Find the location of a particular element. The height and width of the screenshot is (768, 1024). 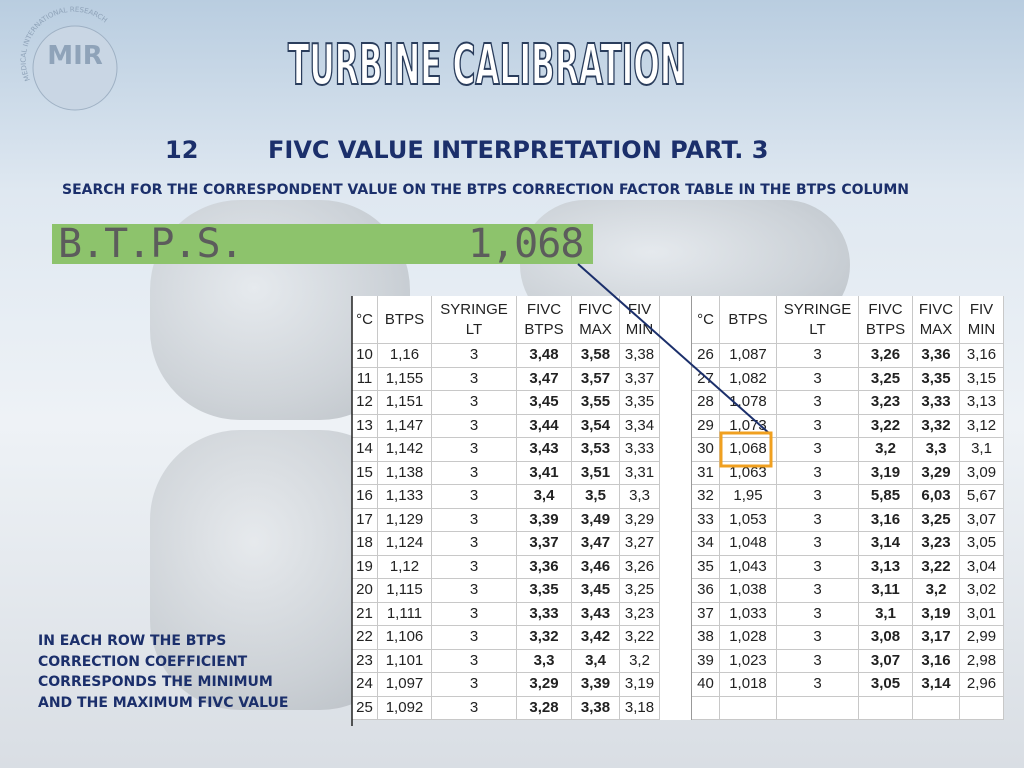

table-cell: 6,03 is located at coordinates (936, 497).